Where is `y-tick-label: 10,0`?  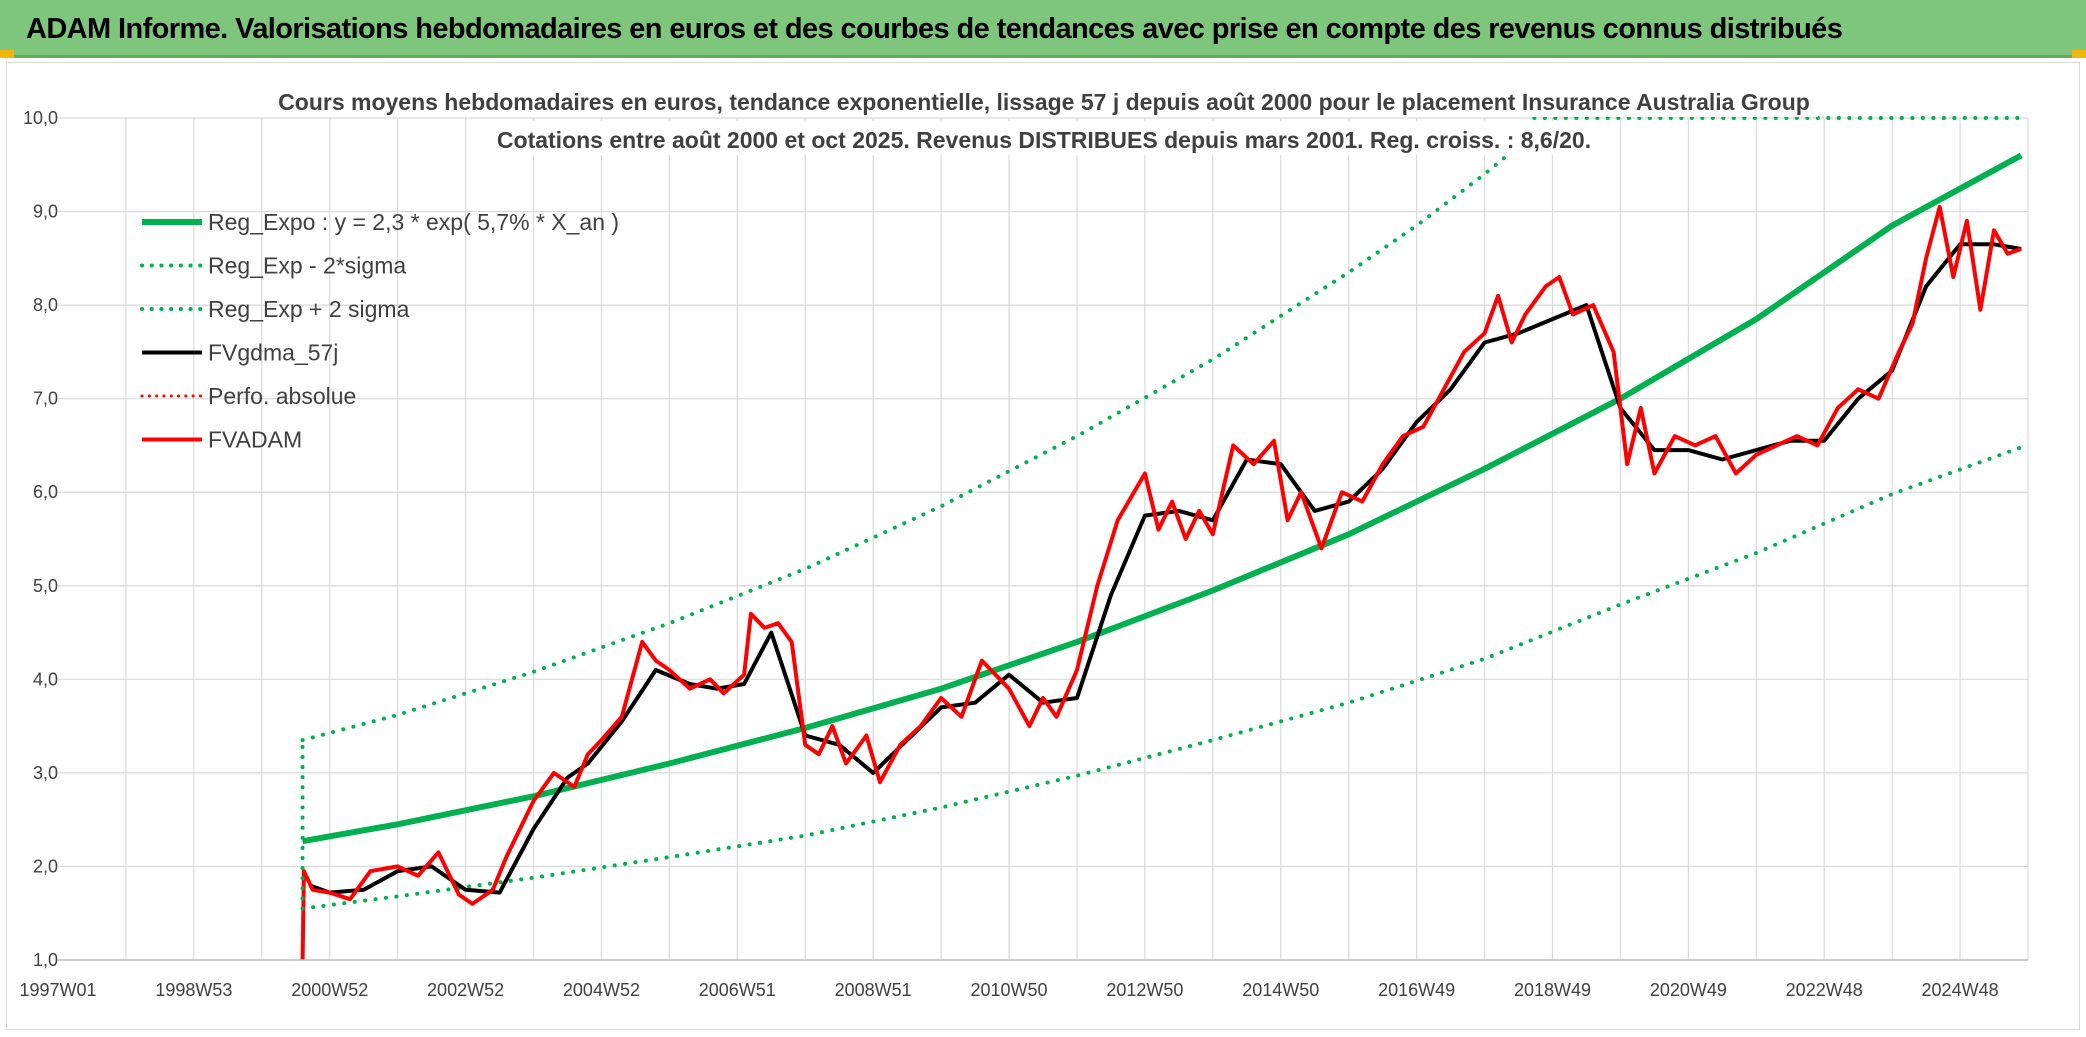
y-tick-label: 10,0 is located at coordinates (40, 118).